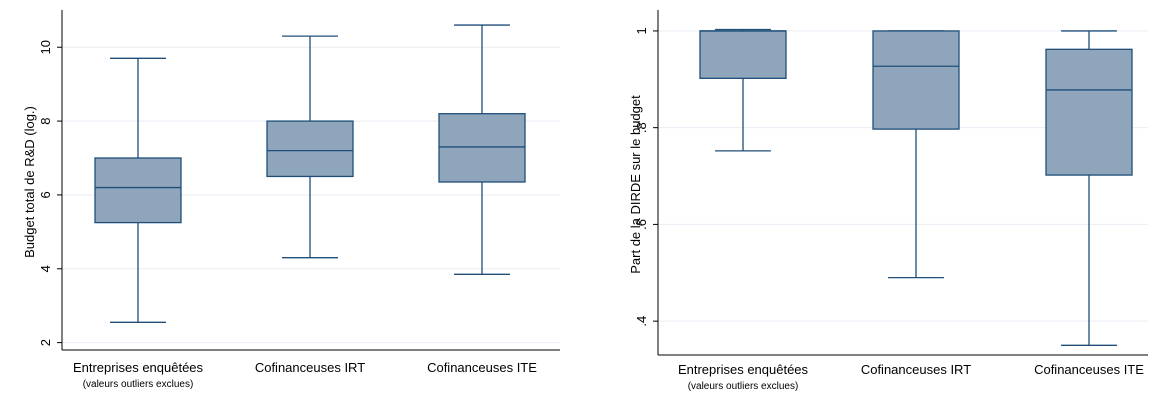  What do you see at coordinates (45, 342) in the screenshot?
I see `y-tick-label: 2` at bounding box center [45, 342].